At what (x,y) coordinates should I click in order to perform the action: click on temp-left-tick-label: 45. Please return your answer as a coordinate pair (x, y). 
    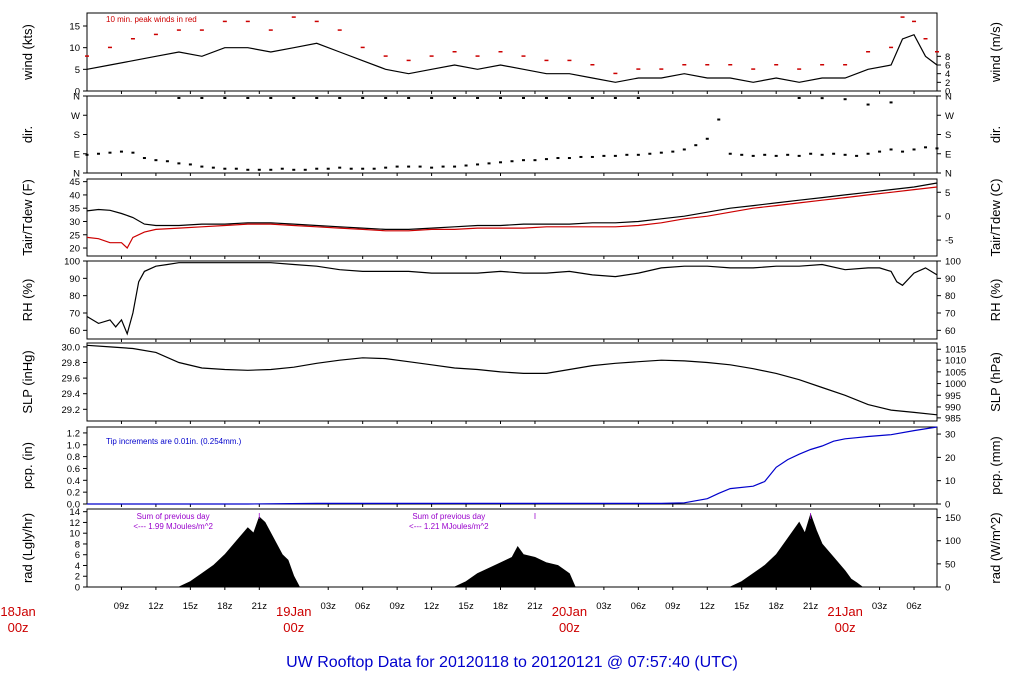
    Looking at the image, I should click on (74, 182).